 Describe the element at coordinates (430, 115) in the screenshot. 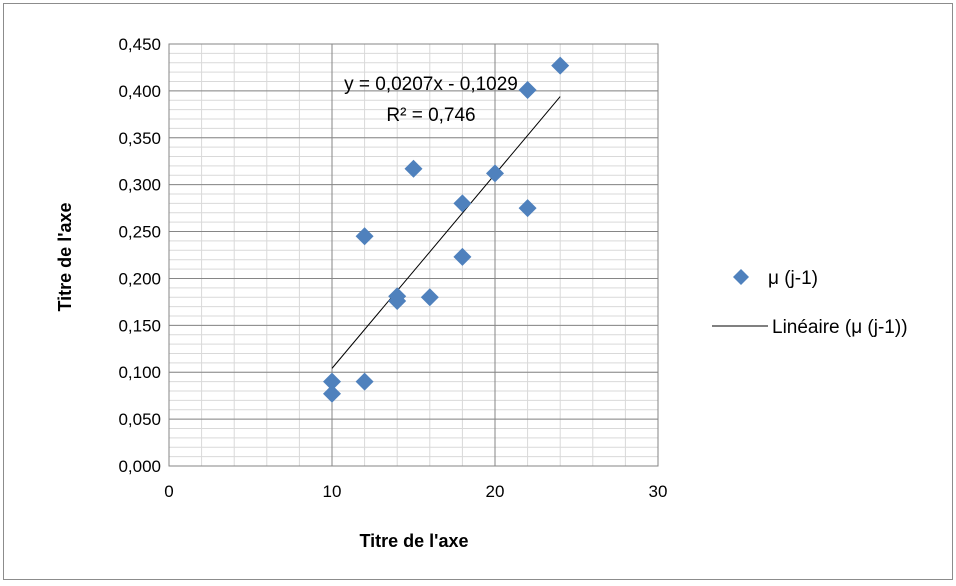

I see `trendline-r-squared: R² = 0,746` at that location.